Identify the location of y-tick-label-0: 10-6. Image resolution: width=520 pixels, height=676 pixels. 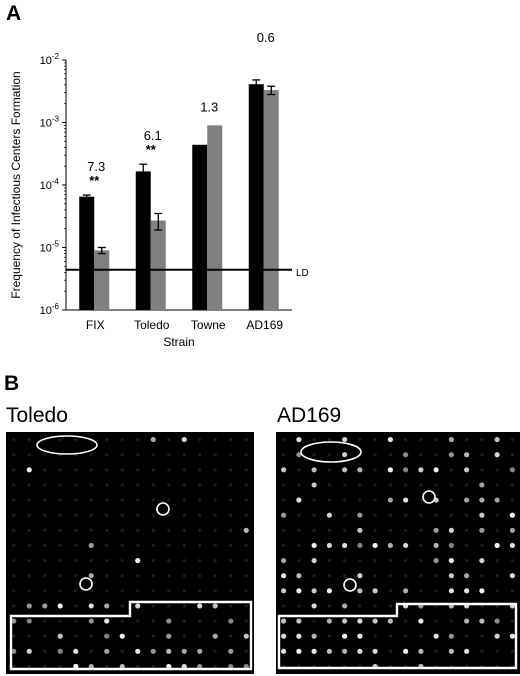
(50, 309).